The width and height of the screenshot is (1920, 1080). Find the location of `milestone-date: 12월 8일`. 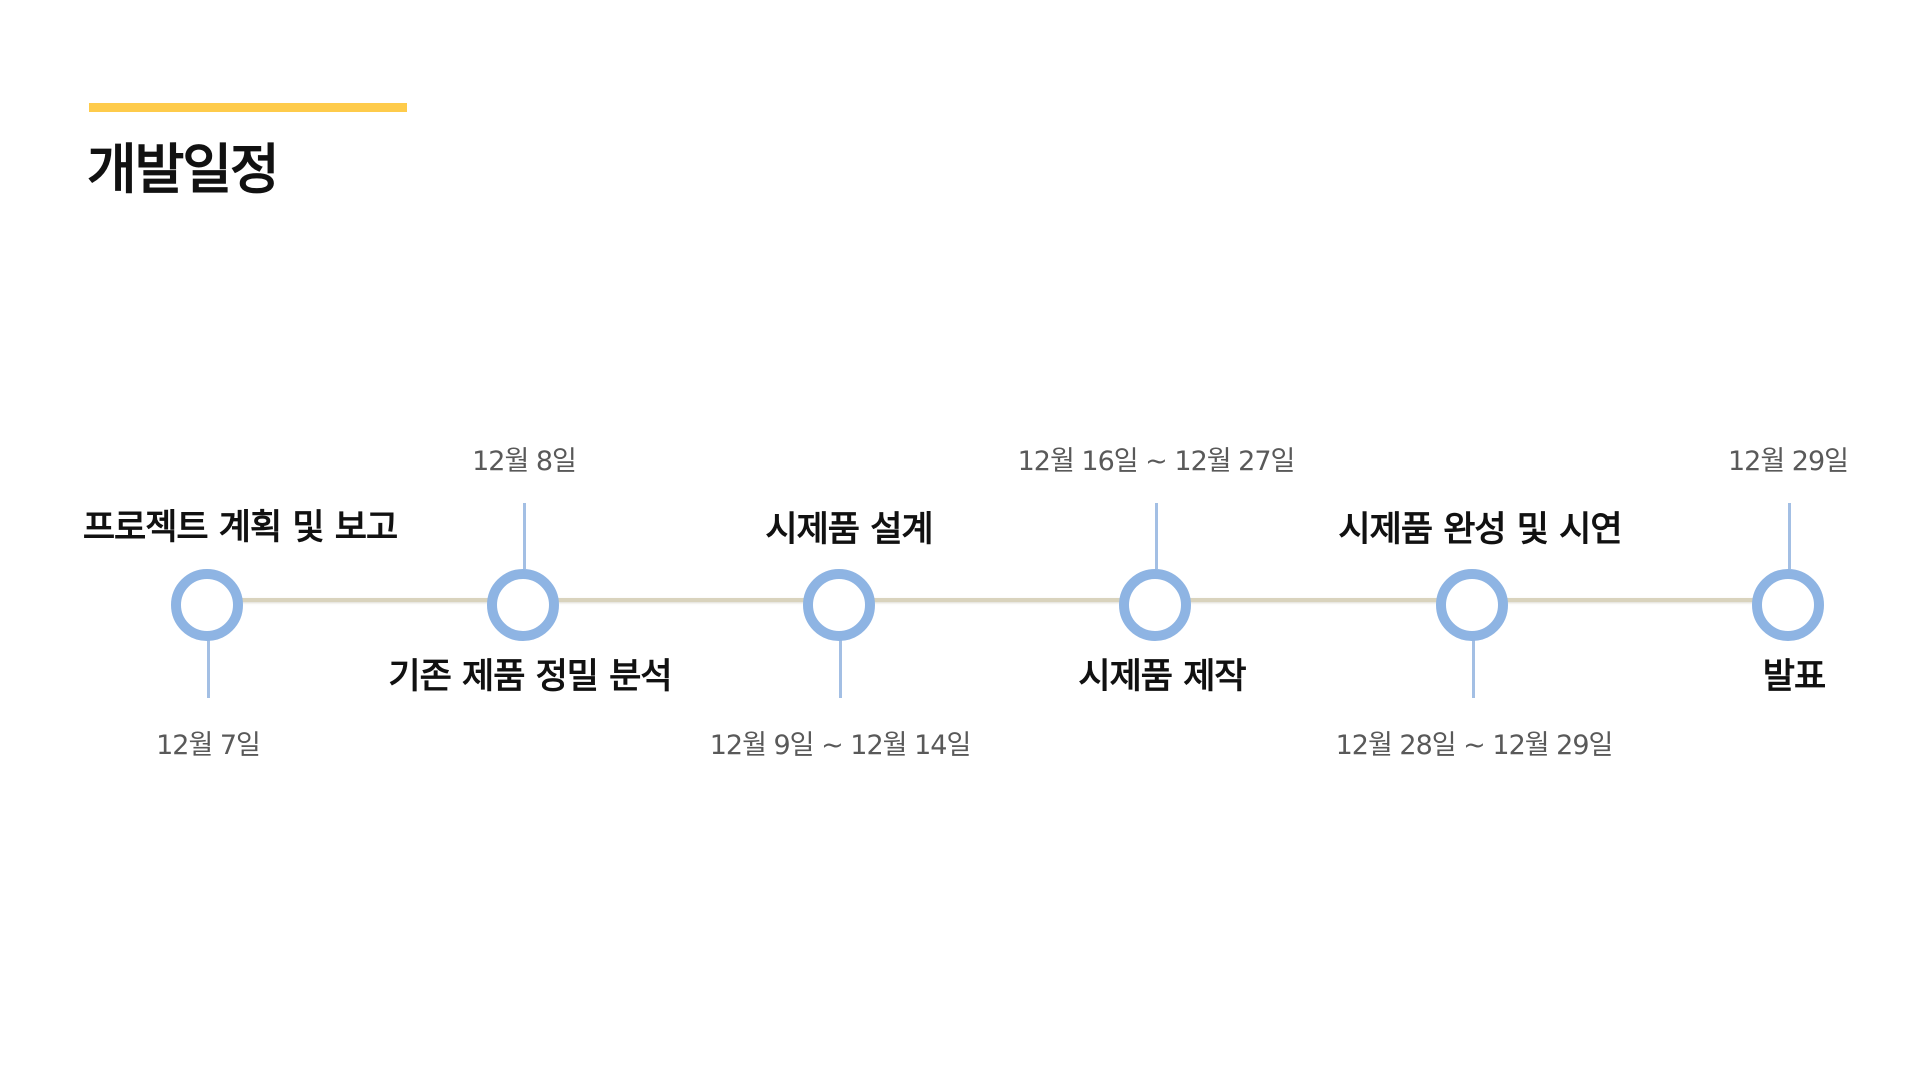

milestone-date: 12월 8일 is located at coordinates (524, 461).